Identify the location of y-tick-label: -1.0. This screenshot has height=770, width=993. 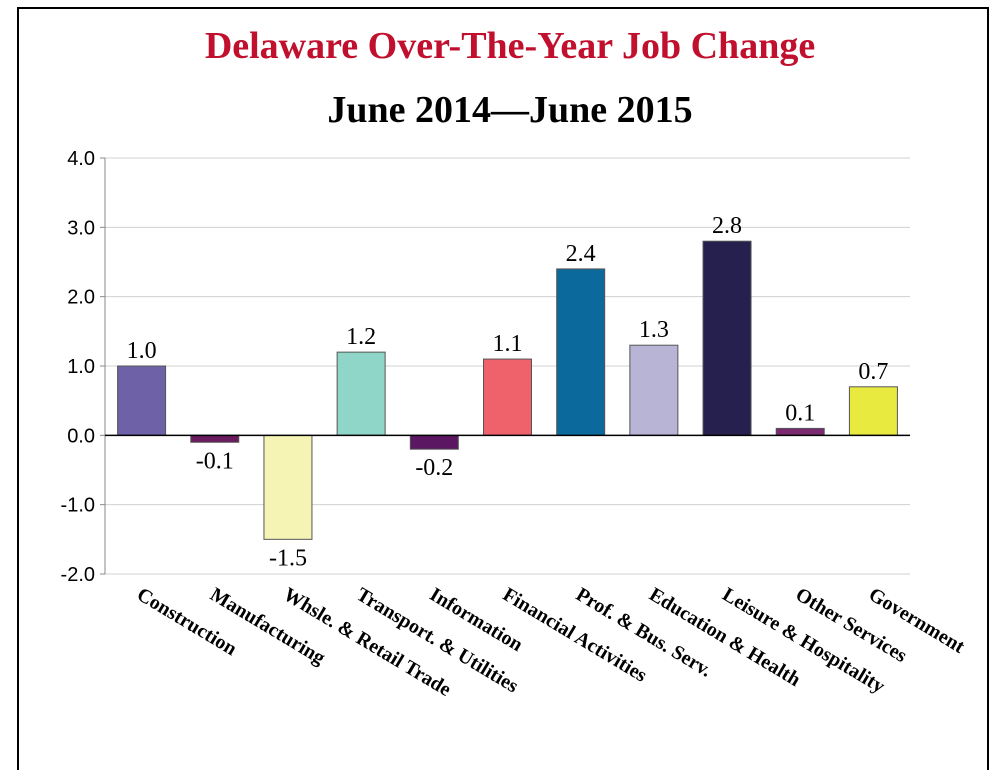
(78, 506).